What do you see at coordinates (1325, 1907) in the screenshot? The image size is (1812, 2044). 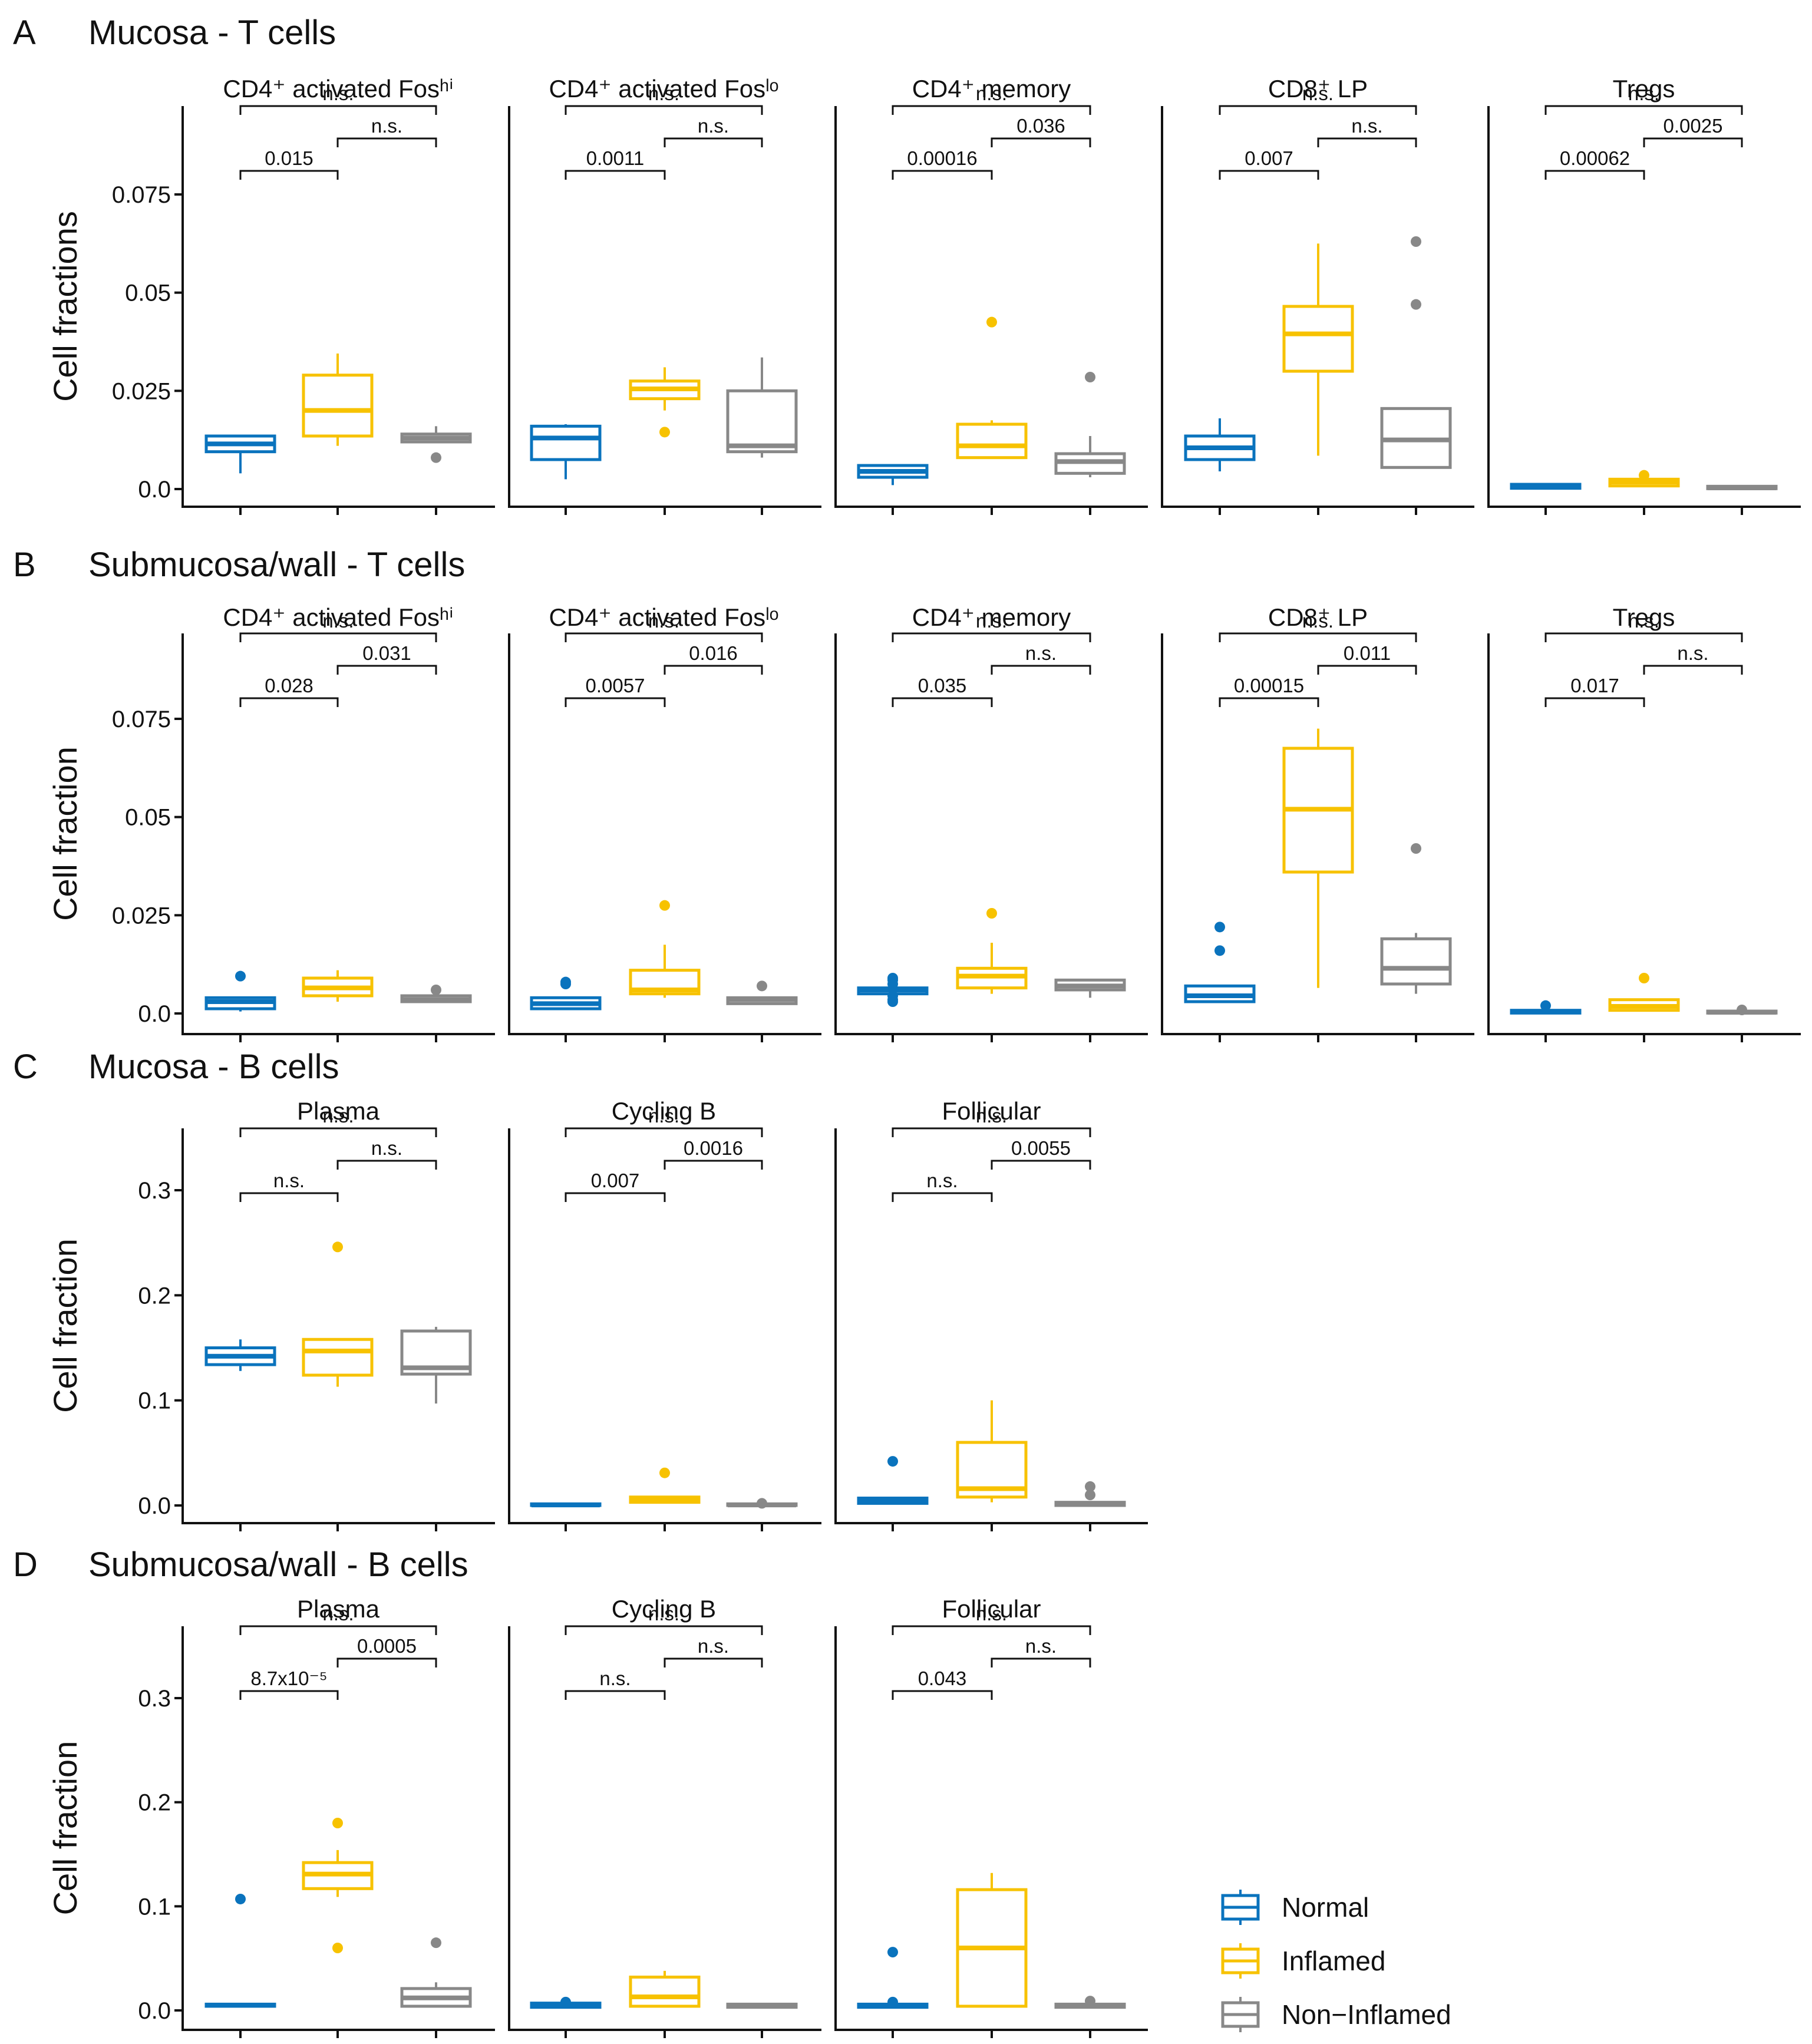 I see `legend-label: Normal` at bounding box center [1325, 1907].